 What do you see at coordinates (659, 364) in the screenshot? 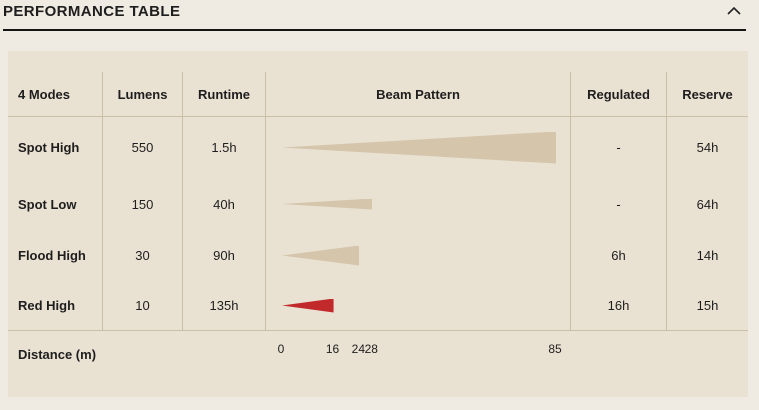
I see `axis-footer-spacer` at bounding box center [659, 364].